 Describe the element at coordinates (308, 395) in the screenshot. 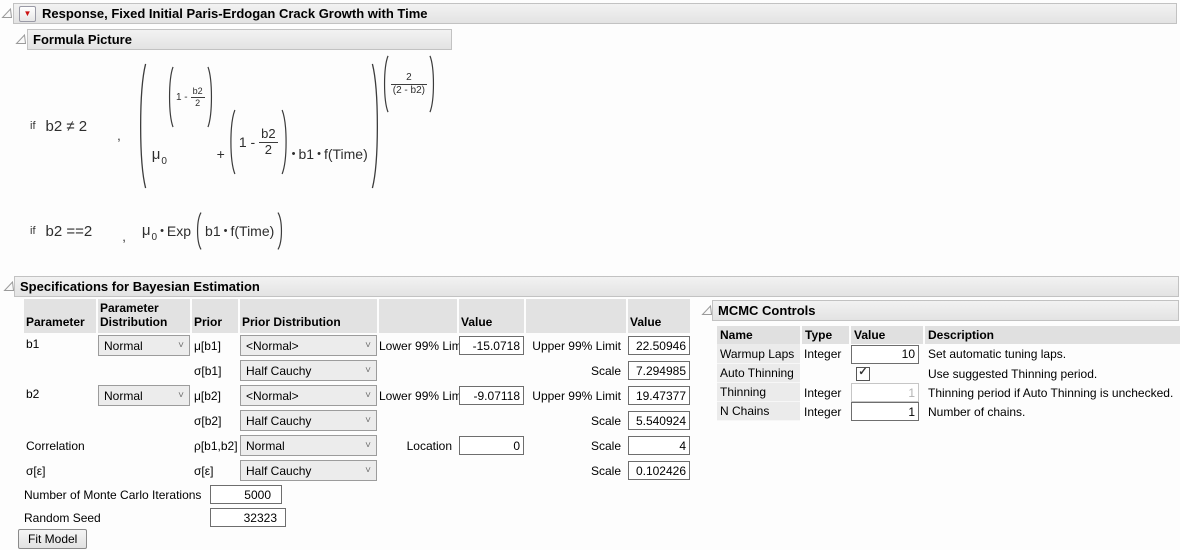

I see `prior-distribution-select-mu-b2: <Normal> ˅` at that location.